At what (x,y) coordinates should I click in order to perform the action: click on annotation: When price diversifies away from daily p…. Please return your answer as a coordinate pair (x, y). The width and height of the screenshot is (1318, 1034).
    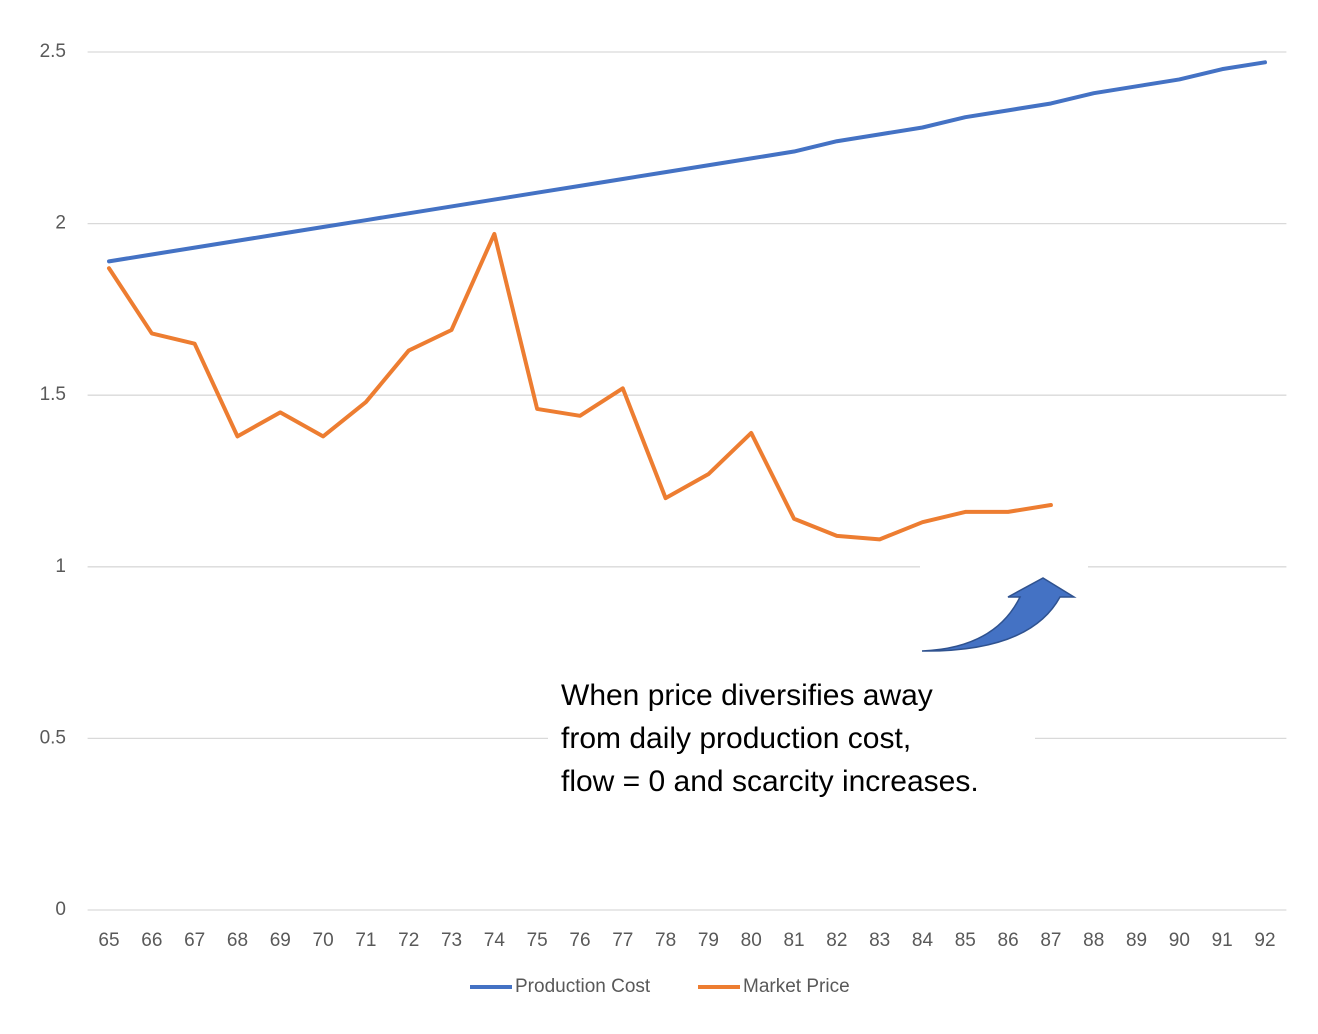
    Looking at the image, I should click on (770, 738).